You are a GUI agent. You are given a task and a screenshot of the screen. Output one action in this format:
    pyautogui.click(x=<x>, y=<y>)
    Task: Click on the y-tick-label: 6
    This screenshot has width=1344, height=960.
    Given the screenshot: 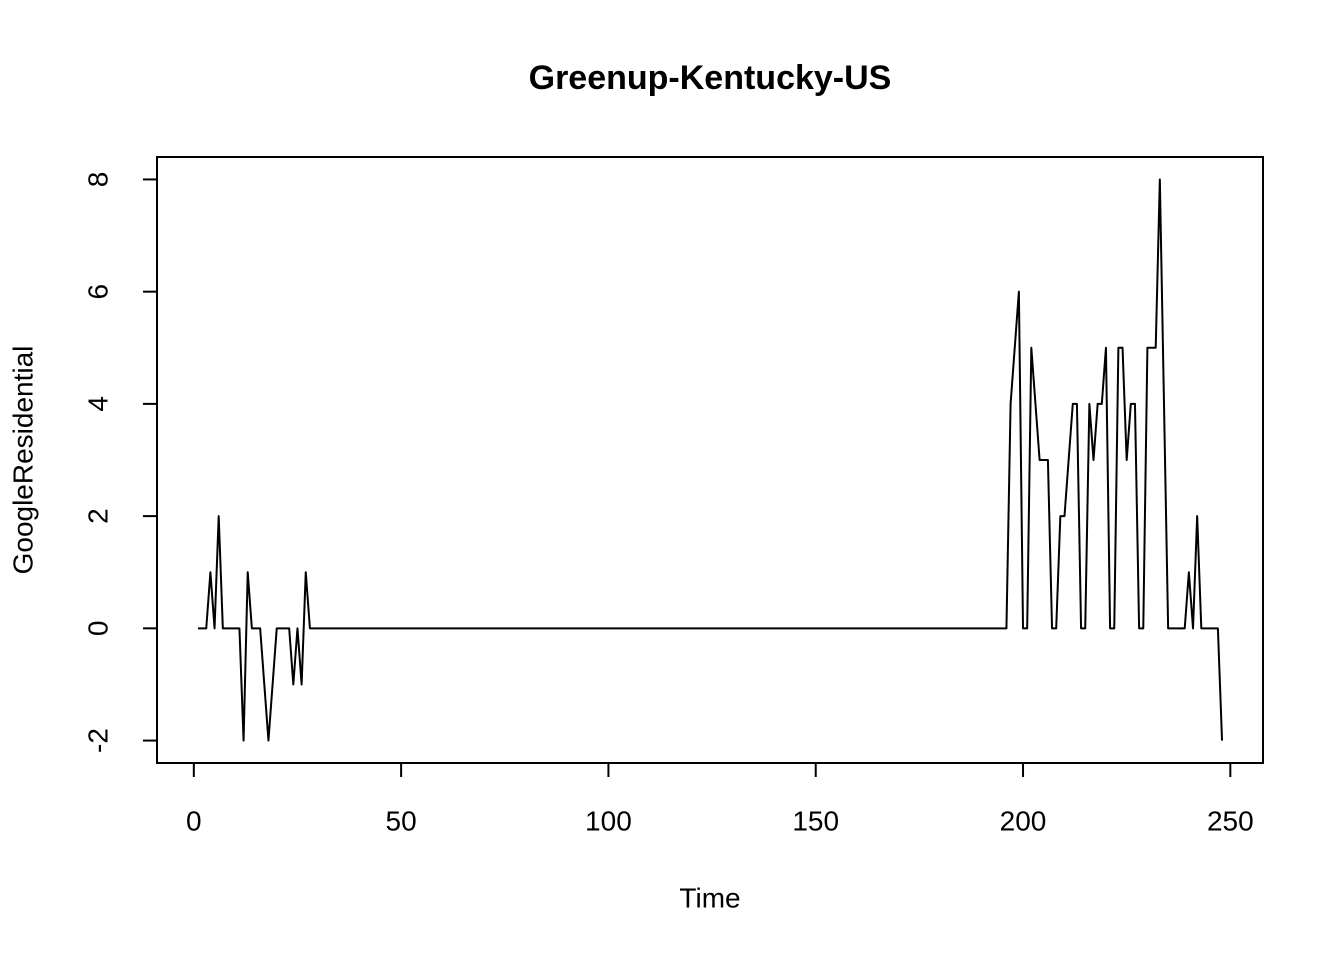 What is the action you would take?
    pyautogui.click(x=97, y=292)
    